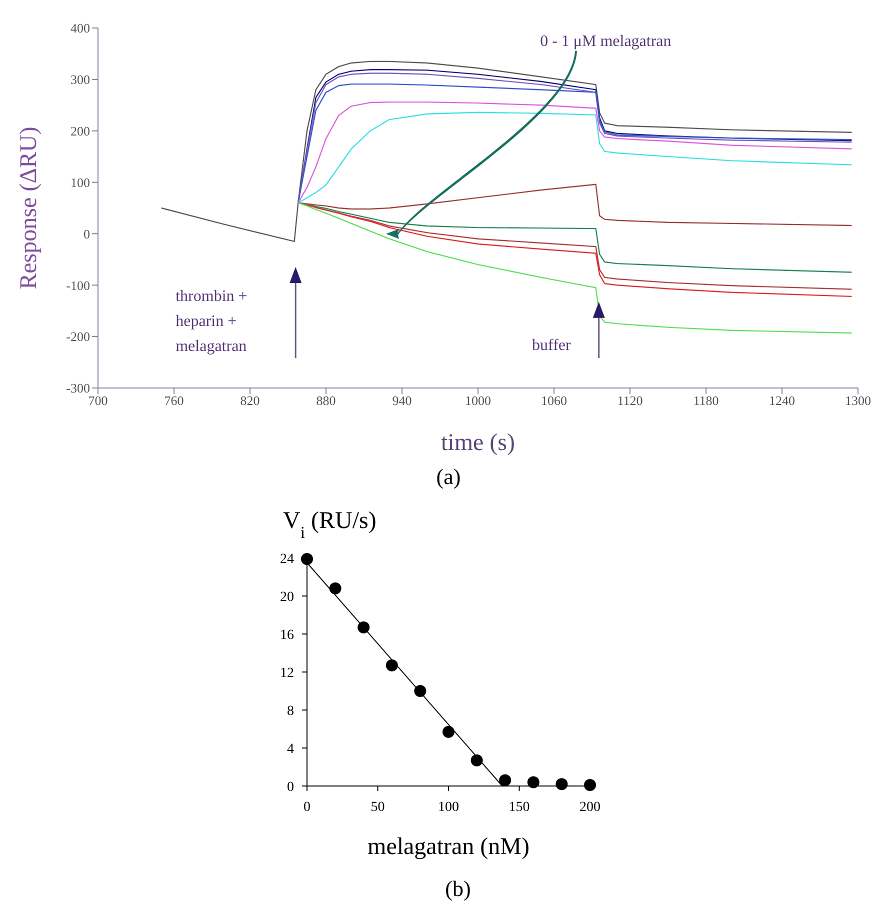  I want to click on annotation: 0 - 1 μM melagatran, so click(606, 41).